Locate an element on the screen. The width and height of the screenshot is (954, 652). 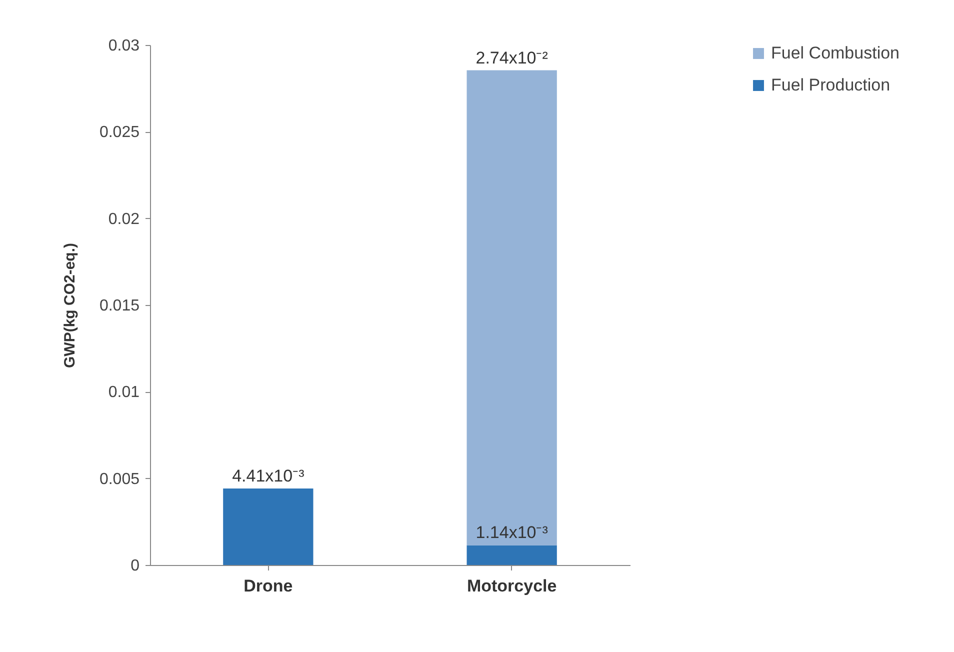
x-tick-label: Motorcycle is located at coordinates (511, 586).